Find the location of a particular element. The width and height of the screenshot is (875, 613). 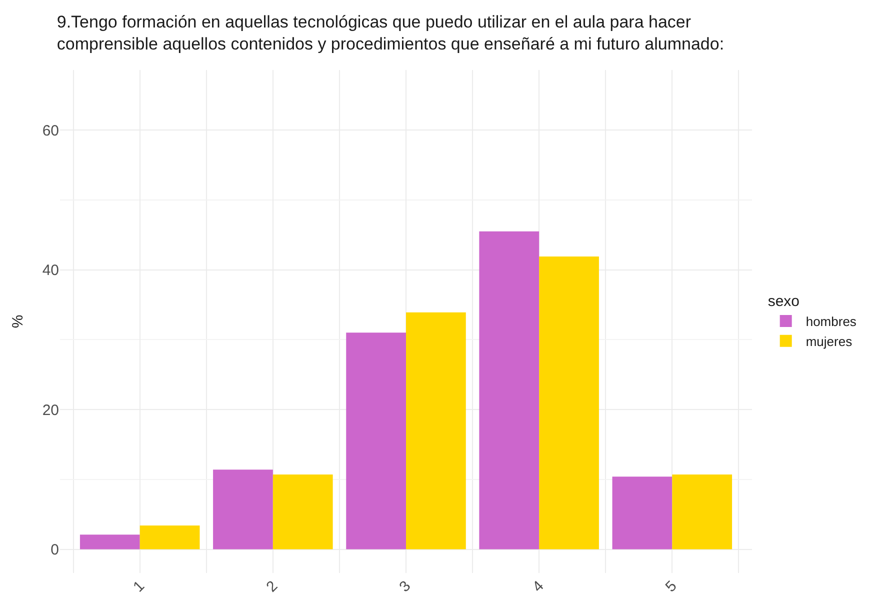

y-tick-label: 60 is located at coordinates (50, 131).